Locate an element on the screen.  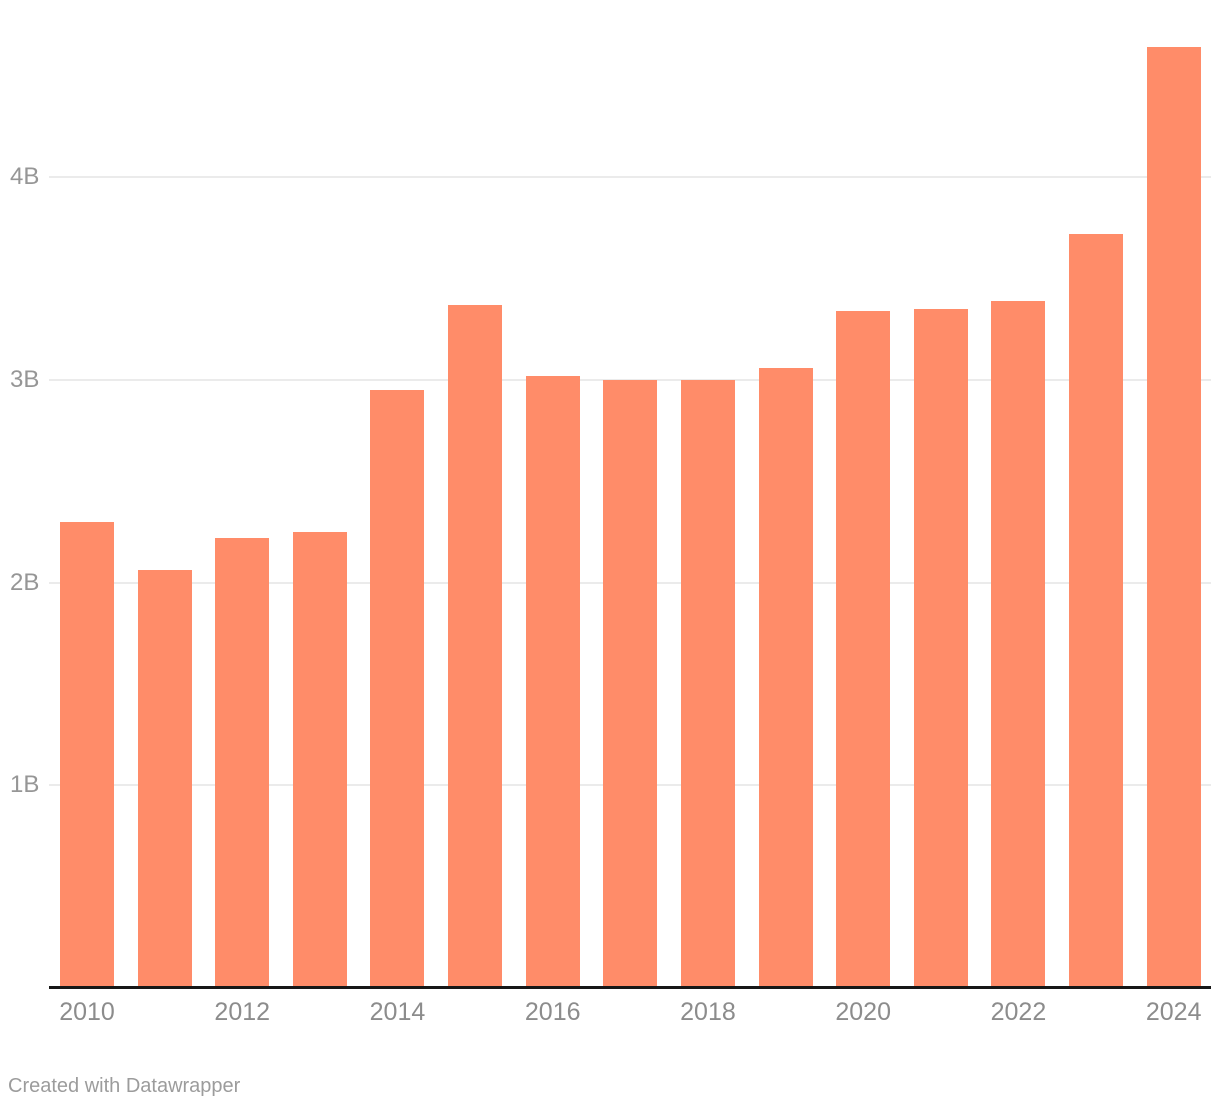
bar-2012 is located at coordinates (242, 763).